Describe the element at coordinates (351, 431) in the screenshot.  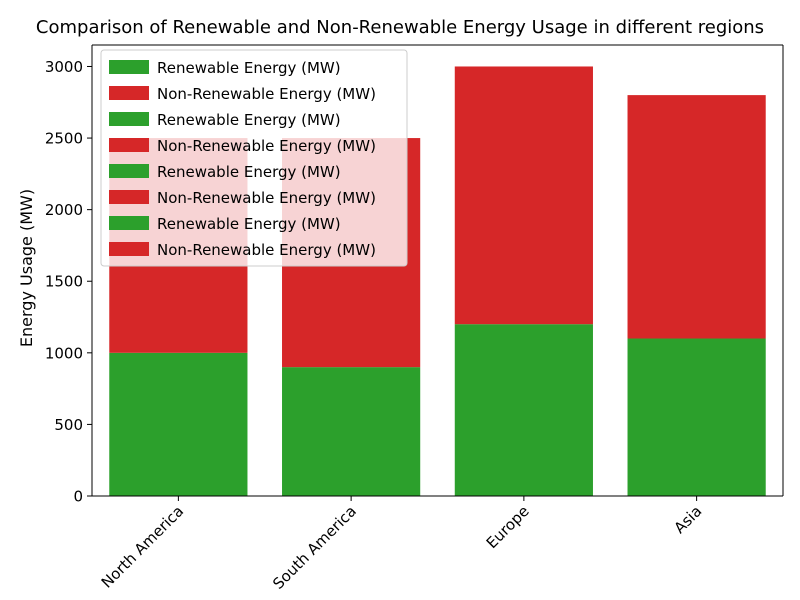
I see `bar-renewable-south-america` at that location.